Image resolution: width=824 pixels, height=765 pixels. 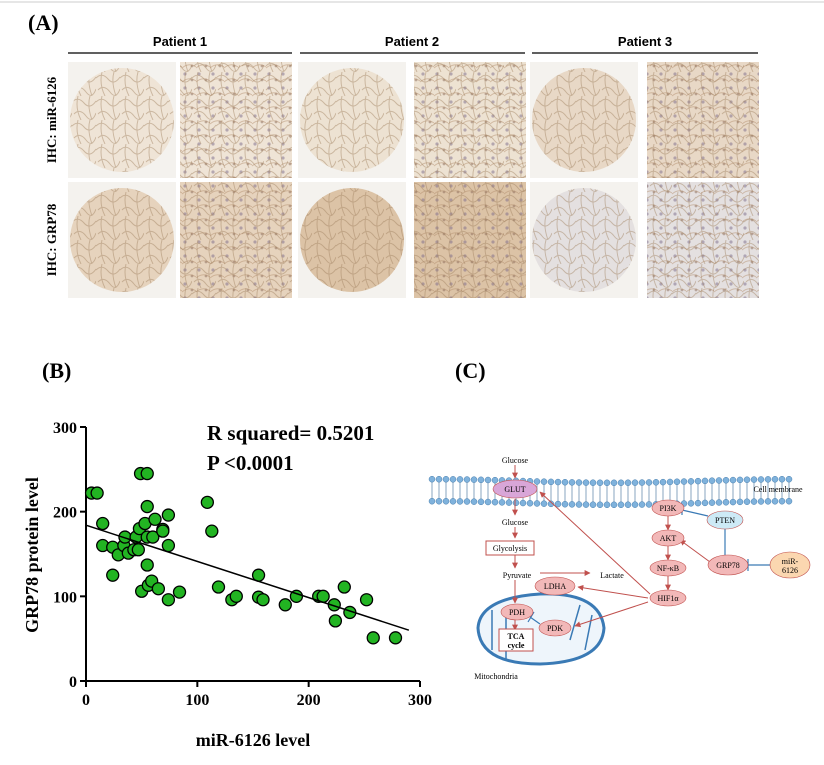 I want to click on y-tick-label: 100, so click(x=65, y=597).